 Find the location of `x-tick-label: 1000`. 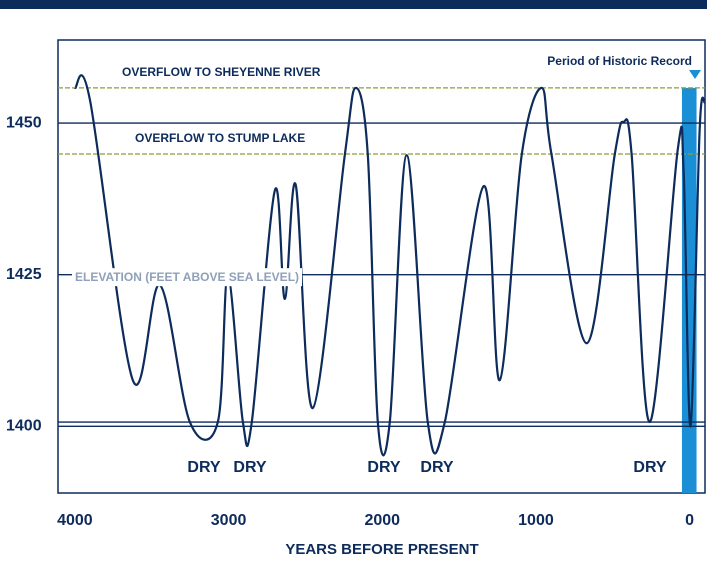

x-tick-label: 1000 is located at coordinates (536, 520).